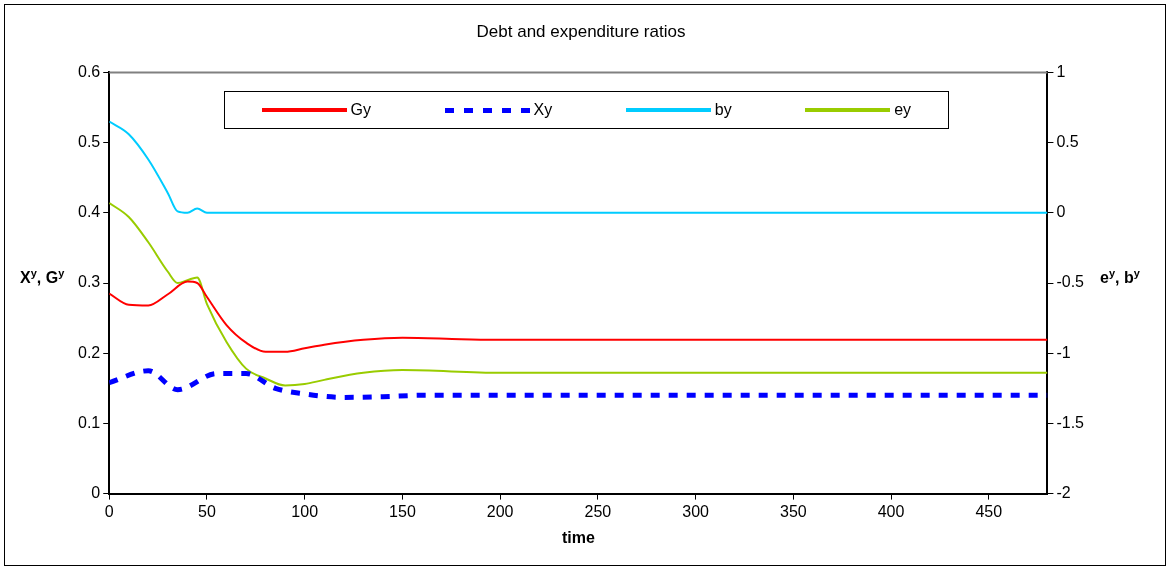 The width and height of the screenshot is (1172, 572). I want to click on y-tick-label: 0.2, so click(89, 352).